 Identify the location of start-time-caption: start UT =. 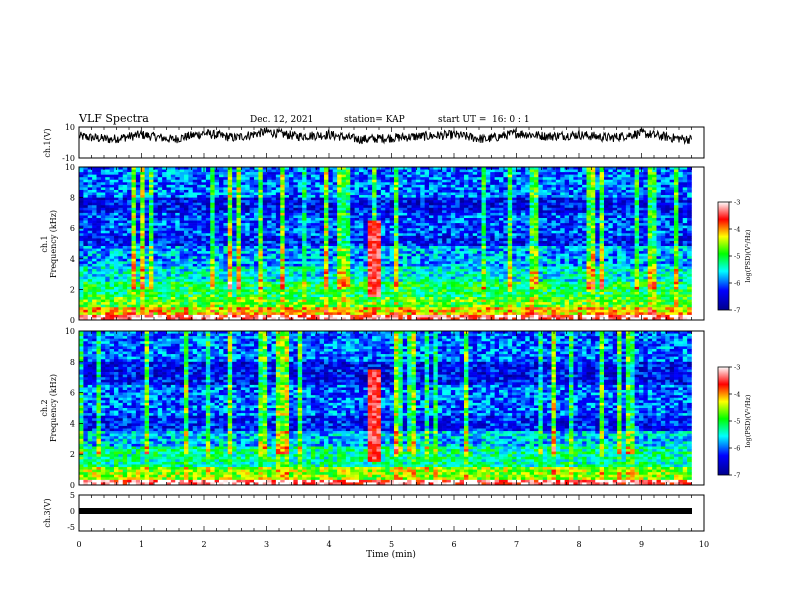
(462, 120).